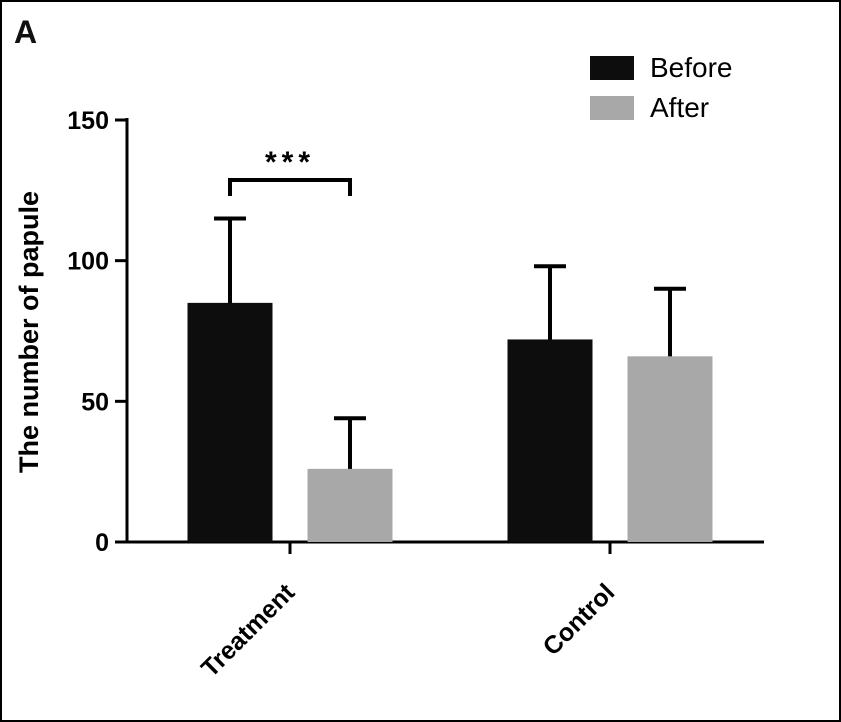 This screenshot has height=722, width=841. I want to click on y-tick-label: 150, so click(88, 121).